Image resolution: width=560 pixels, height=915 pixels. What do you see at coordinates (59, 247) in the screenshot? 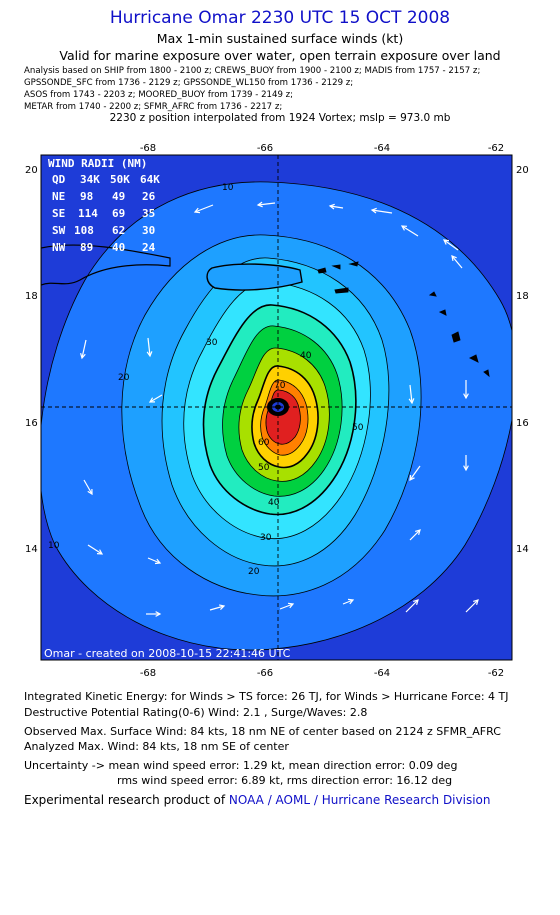
I see `wind-radii-quadrant: NW` at bounding box center [59, 247].